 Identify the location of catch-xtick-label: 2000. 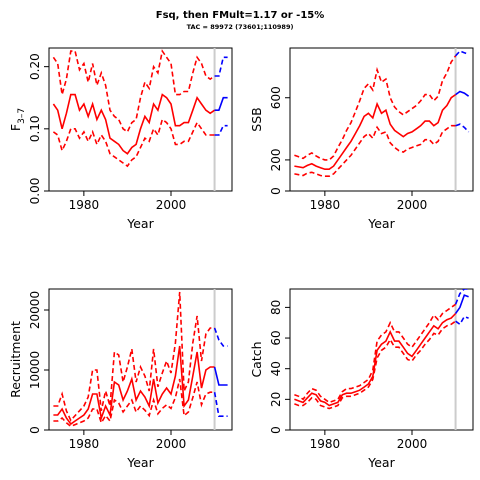
(412, 444).